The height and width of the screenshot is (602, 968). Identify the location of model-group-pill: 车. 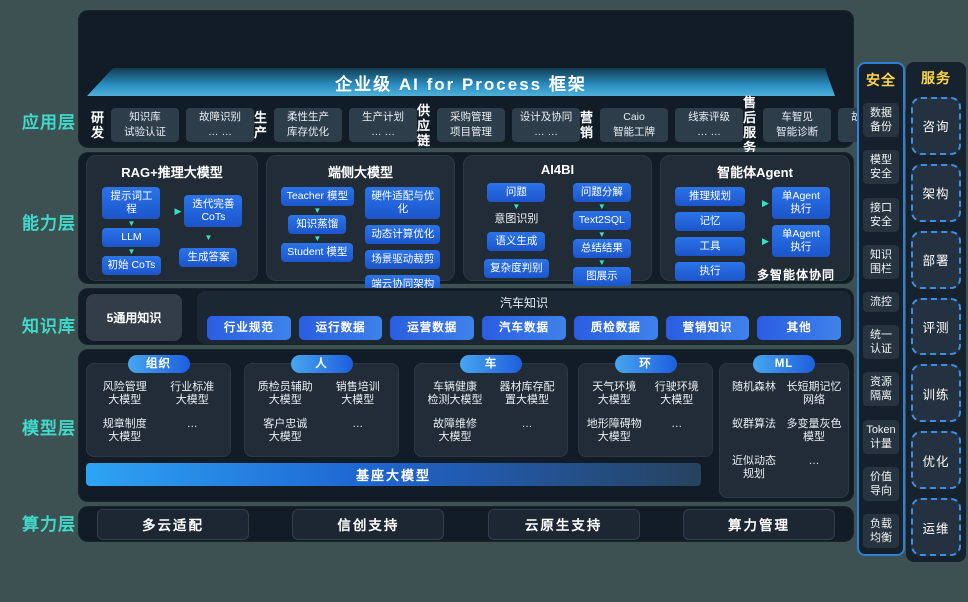
(491, 364).